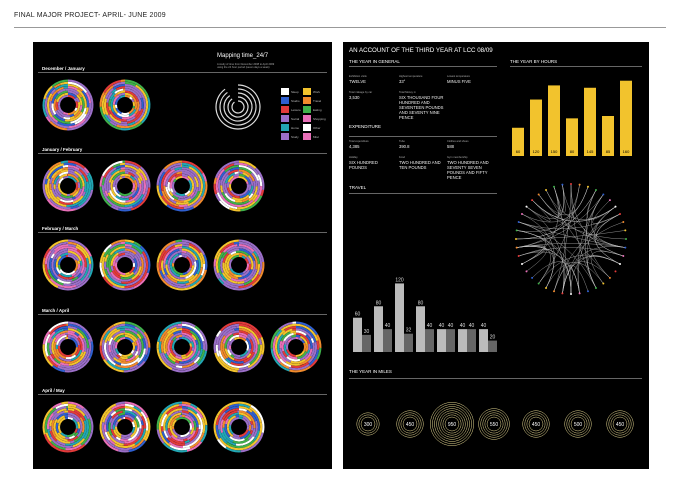 This screenshot has width=680, height=481. What do you see at coordinates (125, 347) in the screenshot?
I see `wheel-center` at bounding box center [125, 347].